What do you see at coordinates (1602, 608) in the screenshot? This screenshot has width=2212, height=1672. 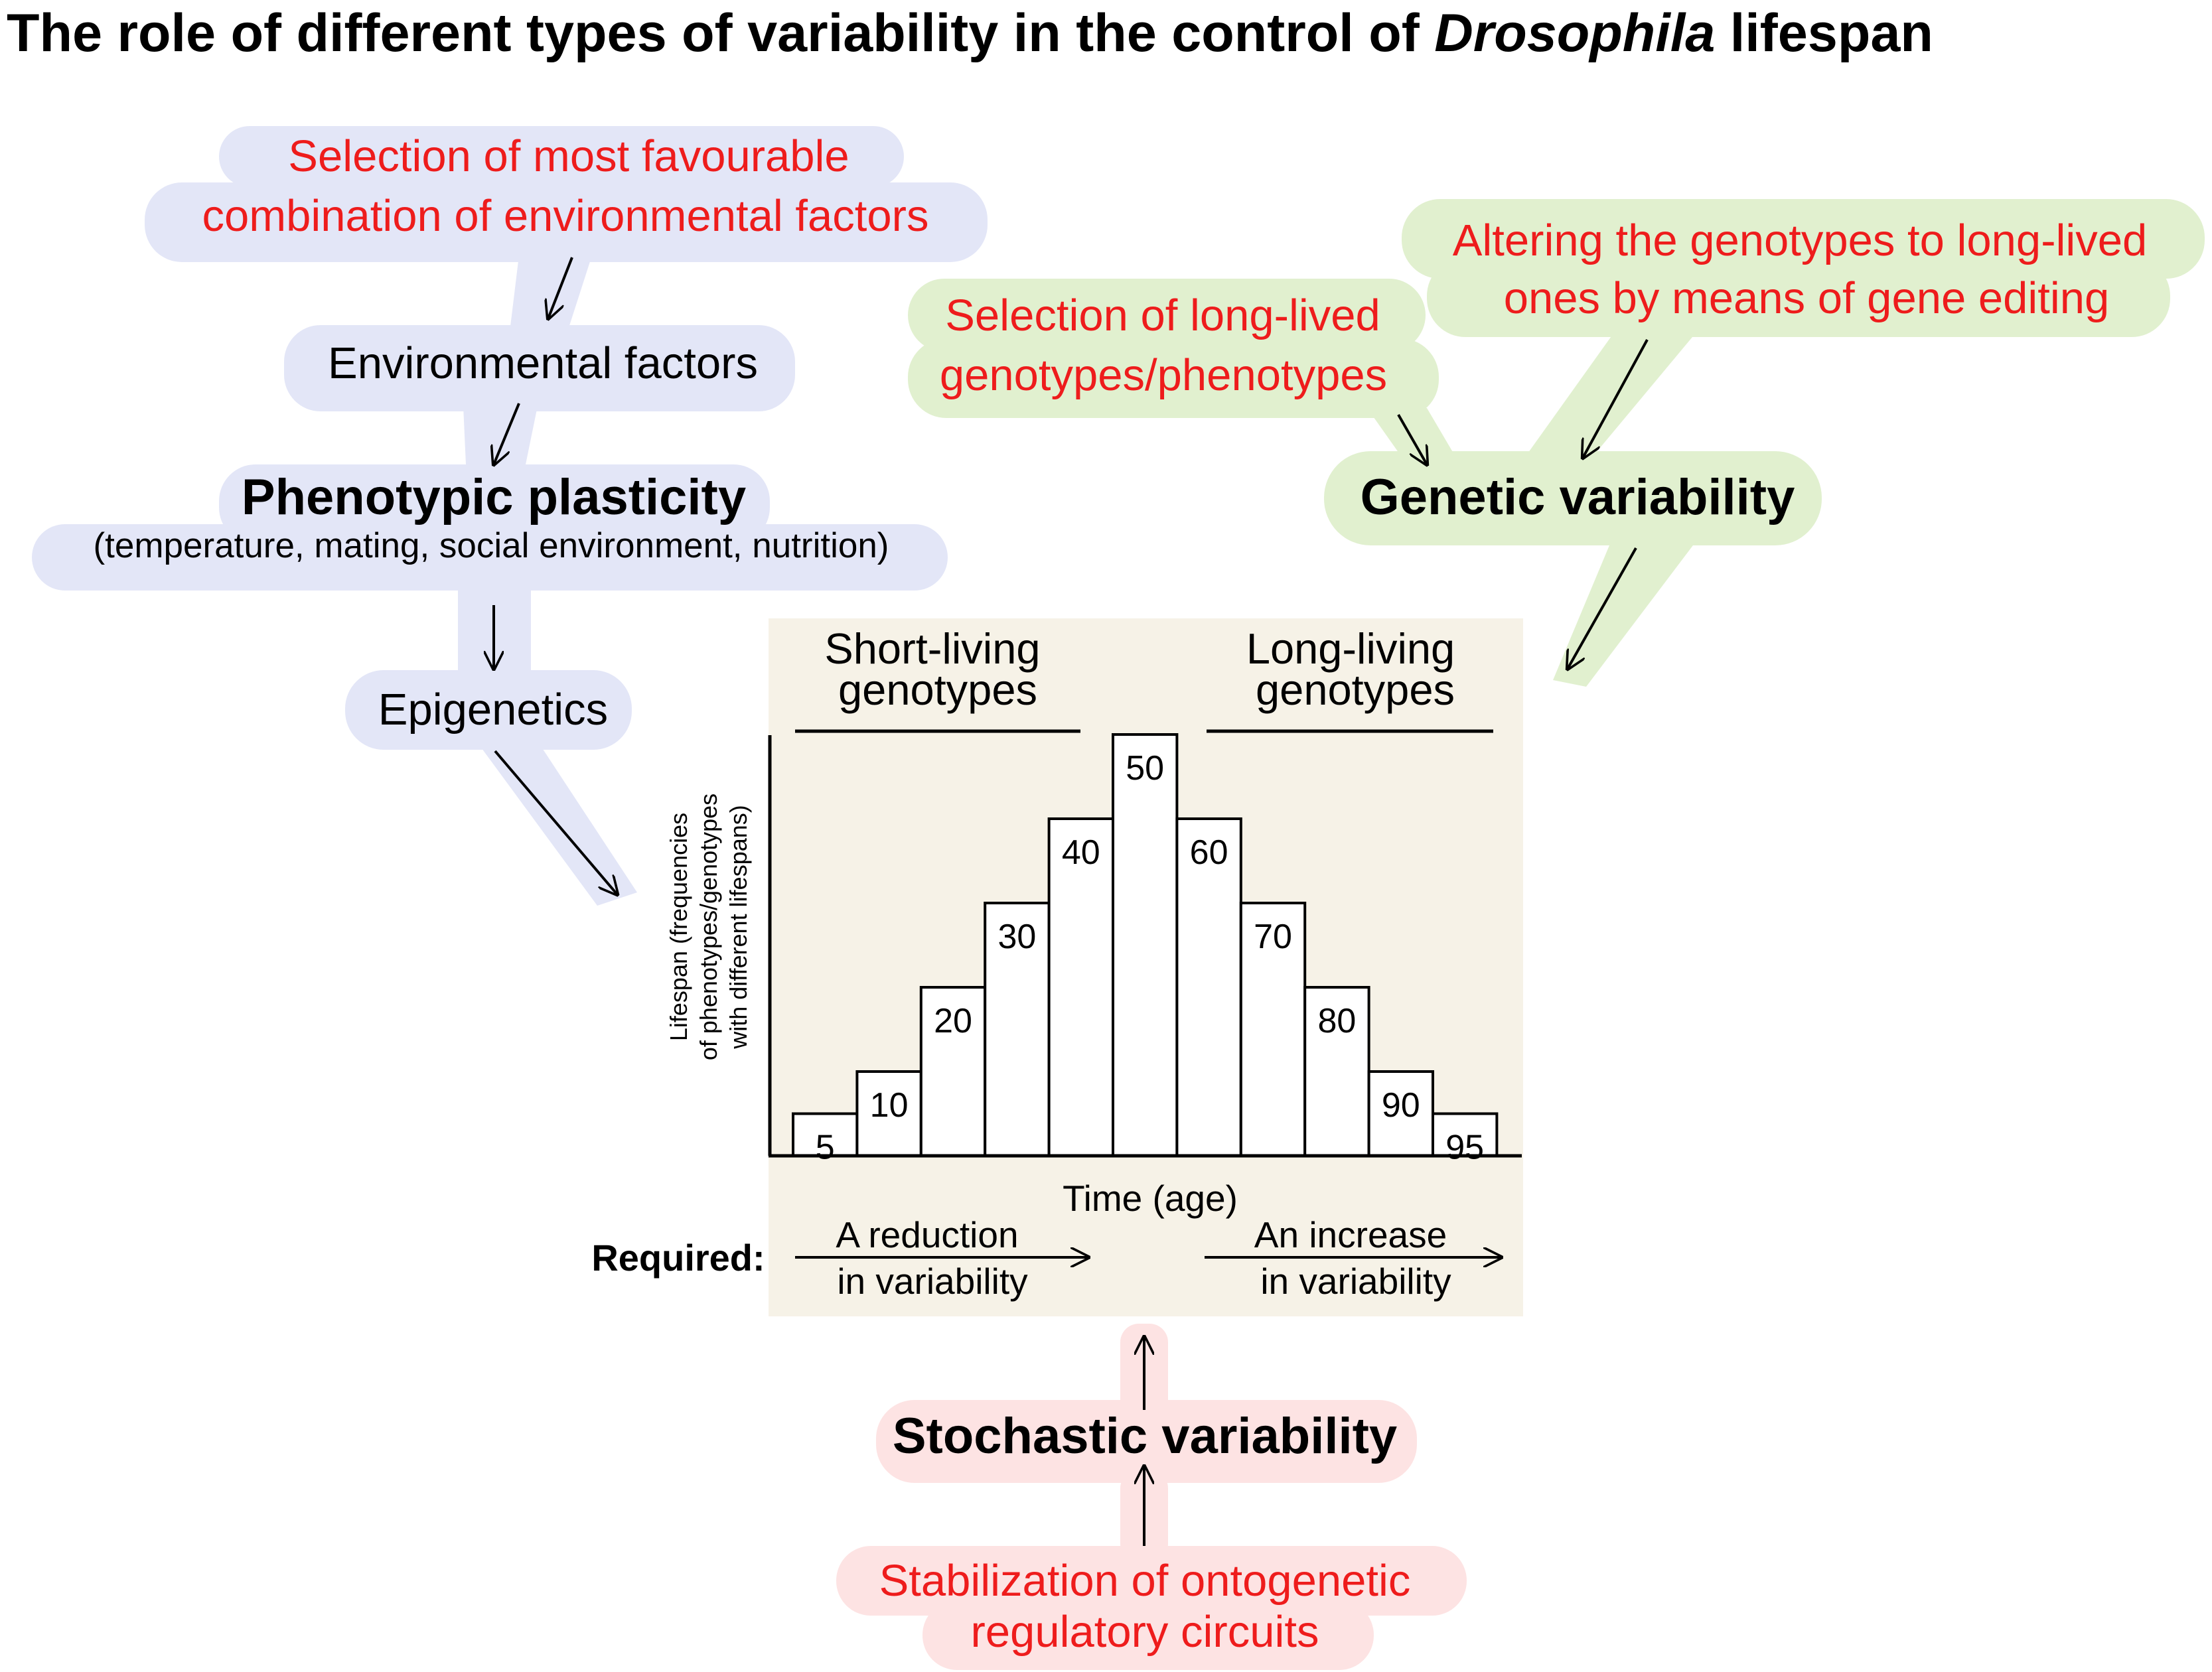 I see `arrow-genetic-to-chart` at bounding box center [1602, 608].